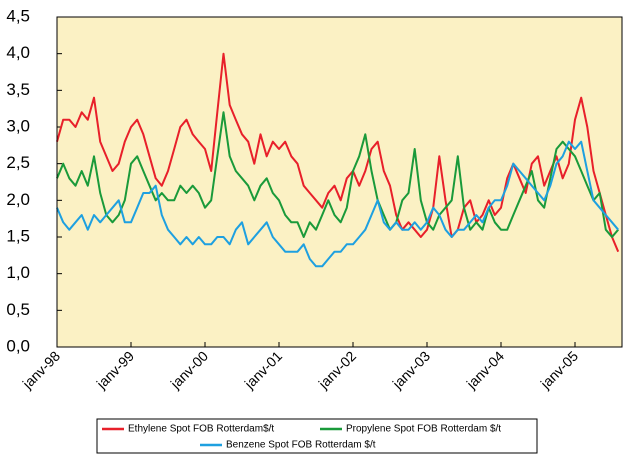 Image resolution: width=625 pixels, height=455 pixels. I want to click on x-tick-label: janv-04, so click(485, 370).